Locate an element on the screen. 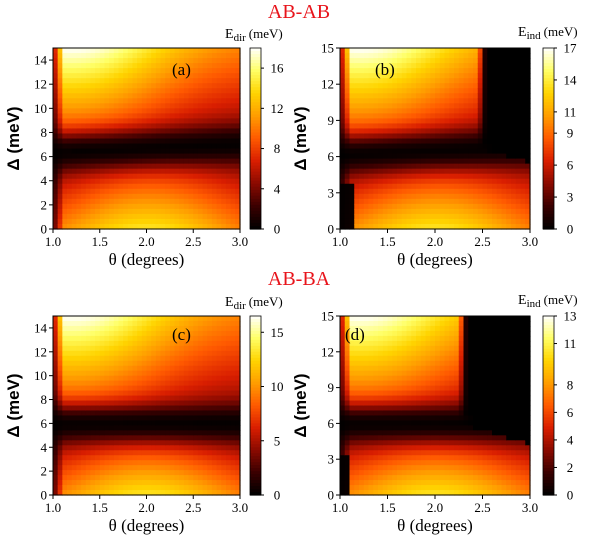 The width and height of the screenshot is (598, 542). y-axis-label: Δ (meV) is located at coordinates (13, 138).